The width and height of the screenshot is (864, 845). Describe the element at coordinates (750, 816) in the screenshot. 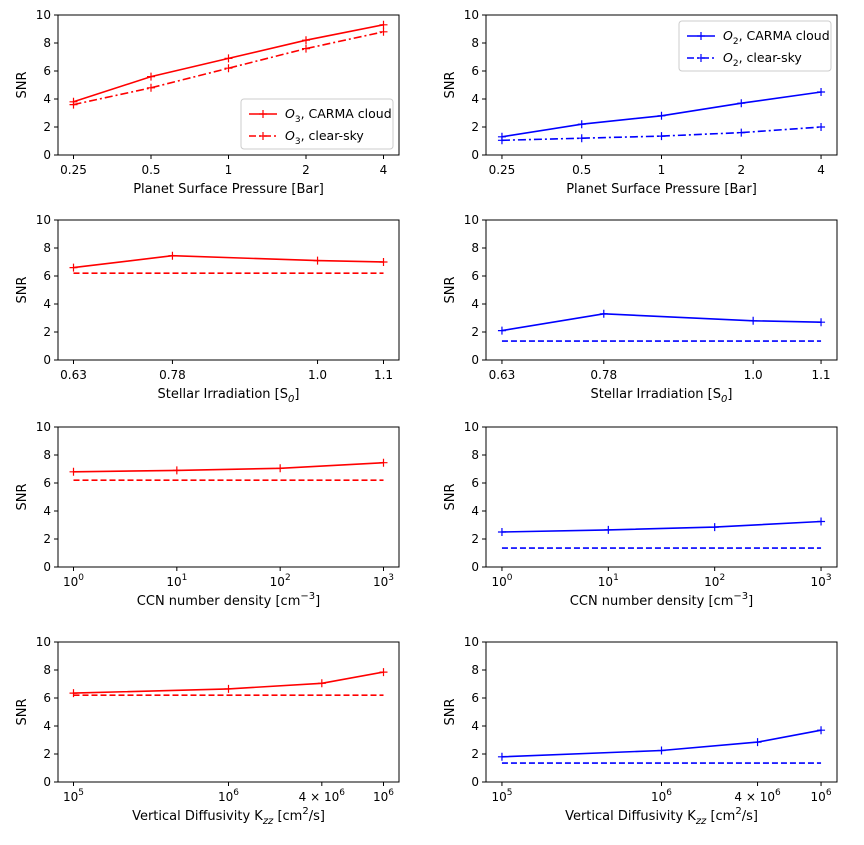

I see `xlabel-end: /s]` at that location.